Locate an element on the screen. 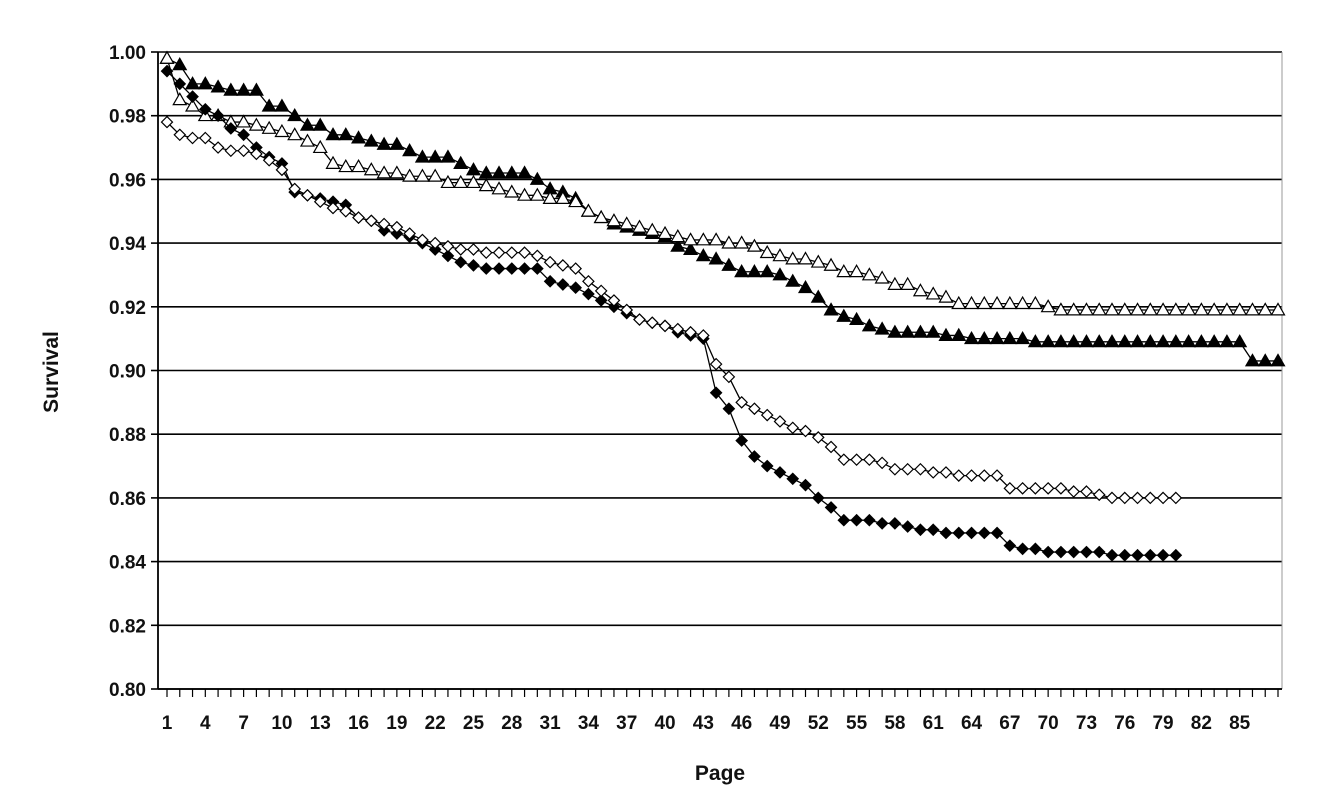 This screenshot has width=1320, height=800. x-tick-label: 82 is located at coordinates (1201, 723).